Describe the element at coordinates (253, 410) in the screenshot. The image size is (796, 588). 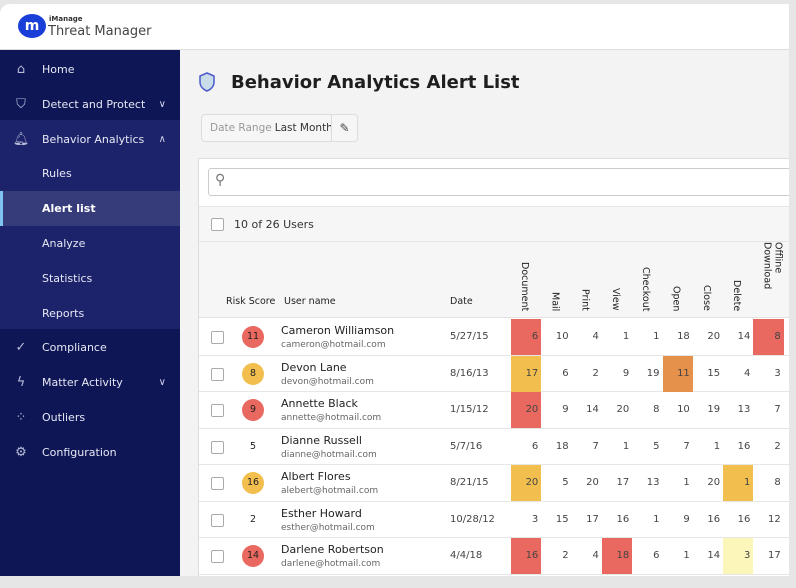
I see `risk-score-badge: 9` at that location.